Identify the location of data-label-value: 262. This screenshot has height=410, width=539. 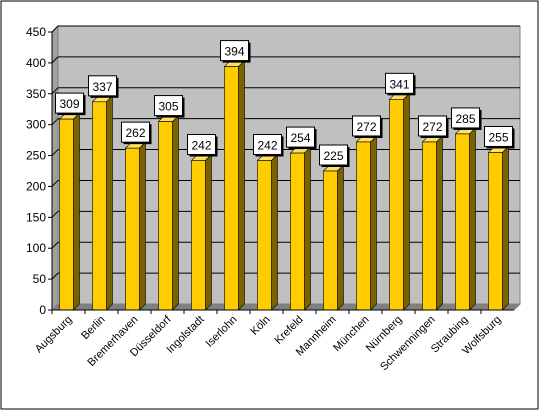
(135, 133).